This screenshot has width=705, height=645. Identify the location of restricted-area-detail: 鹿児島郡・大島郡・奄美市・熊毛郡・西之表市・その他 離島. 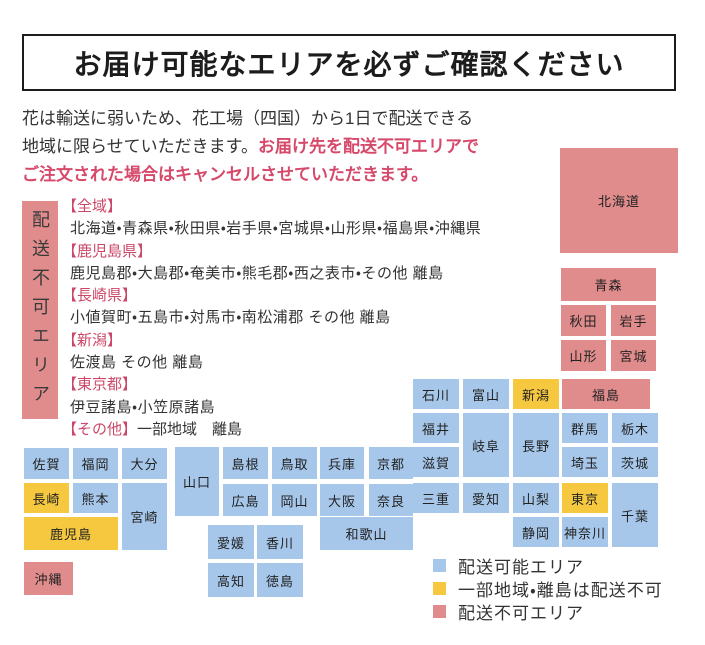
(257, 273).